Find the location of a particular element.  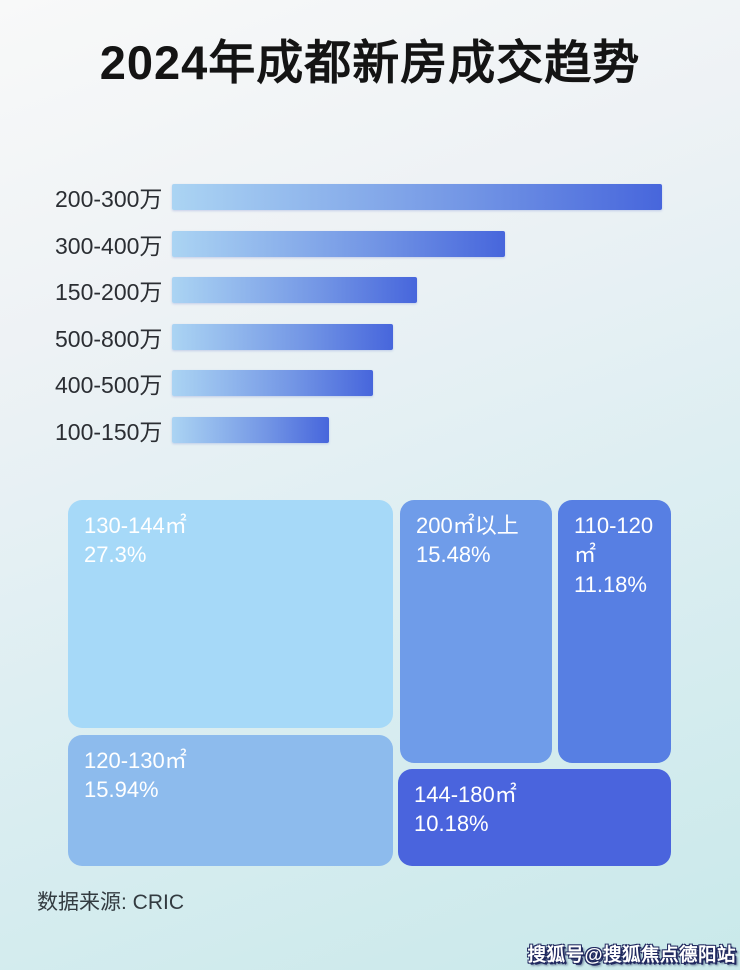

treemap-label: 144-180㎡ is located at coordinates (465, 794).